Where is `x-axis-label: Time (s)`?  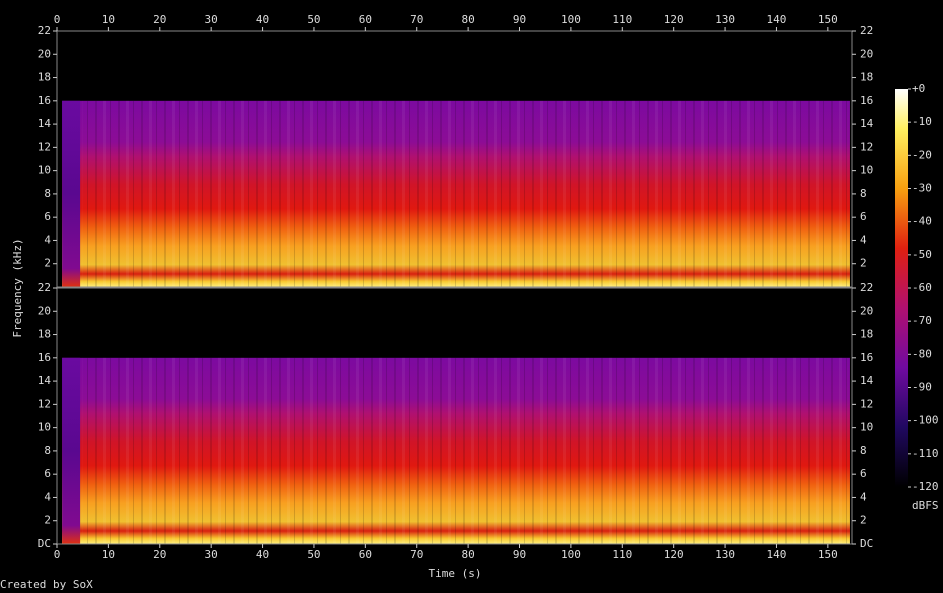 x-axis-label: Time (s) is located at coordinates (455, 573).